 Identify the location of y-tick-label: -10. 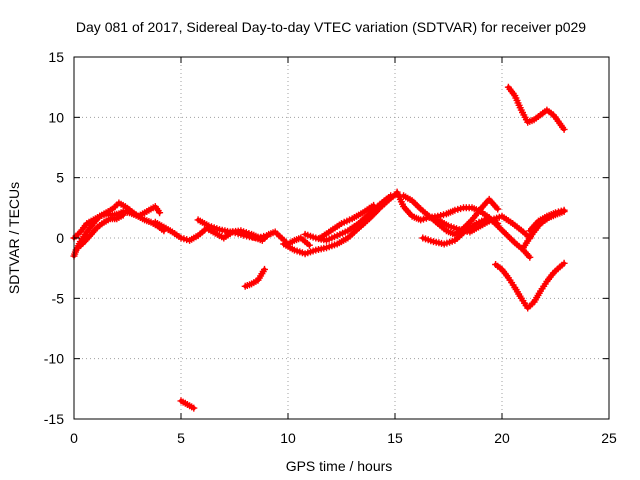
(54, 359).